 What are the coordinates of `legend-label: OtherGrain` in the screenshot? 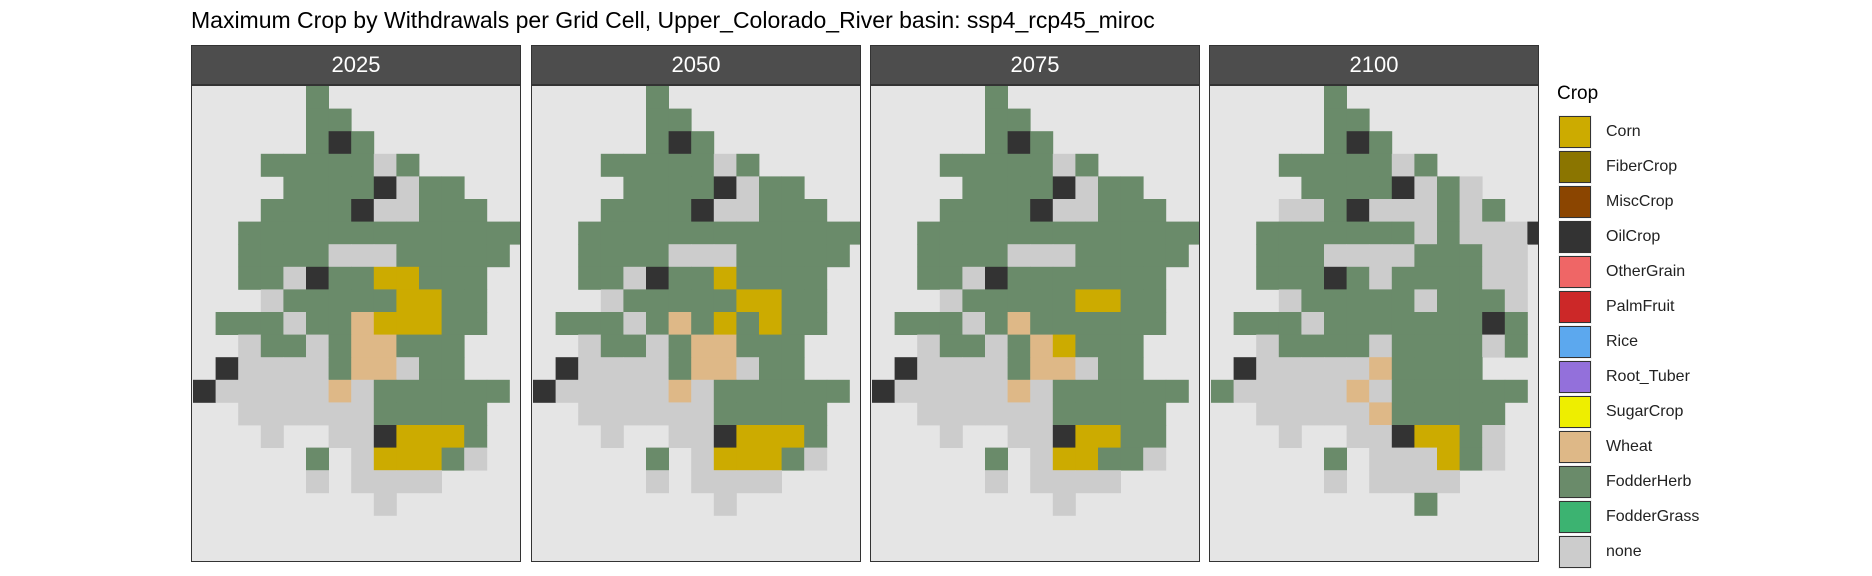 It's located at (1646, 271).